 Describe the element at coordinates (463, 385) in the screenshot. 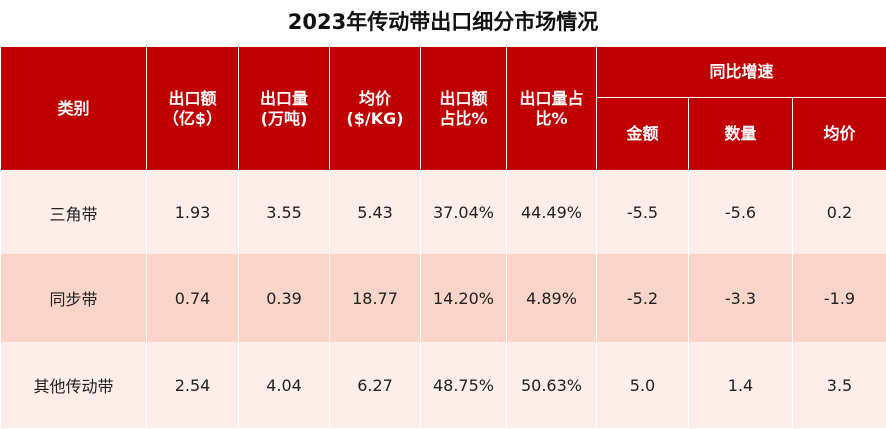

I see `cell-value-share: 48.75%` at that location.